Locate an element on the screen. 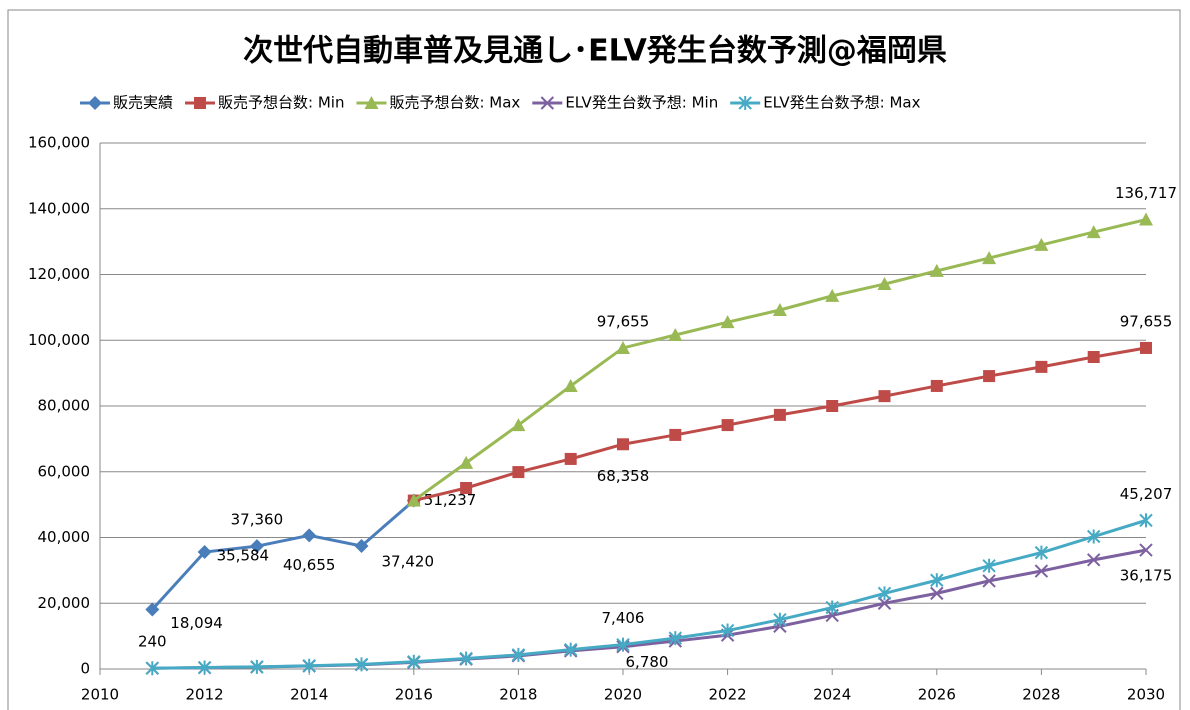 The image size is (1190, 710). x-tick-label: 2026 is located at coordinates (937, 695).